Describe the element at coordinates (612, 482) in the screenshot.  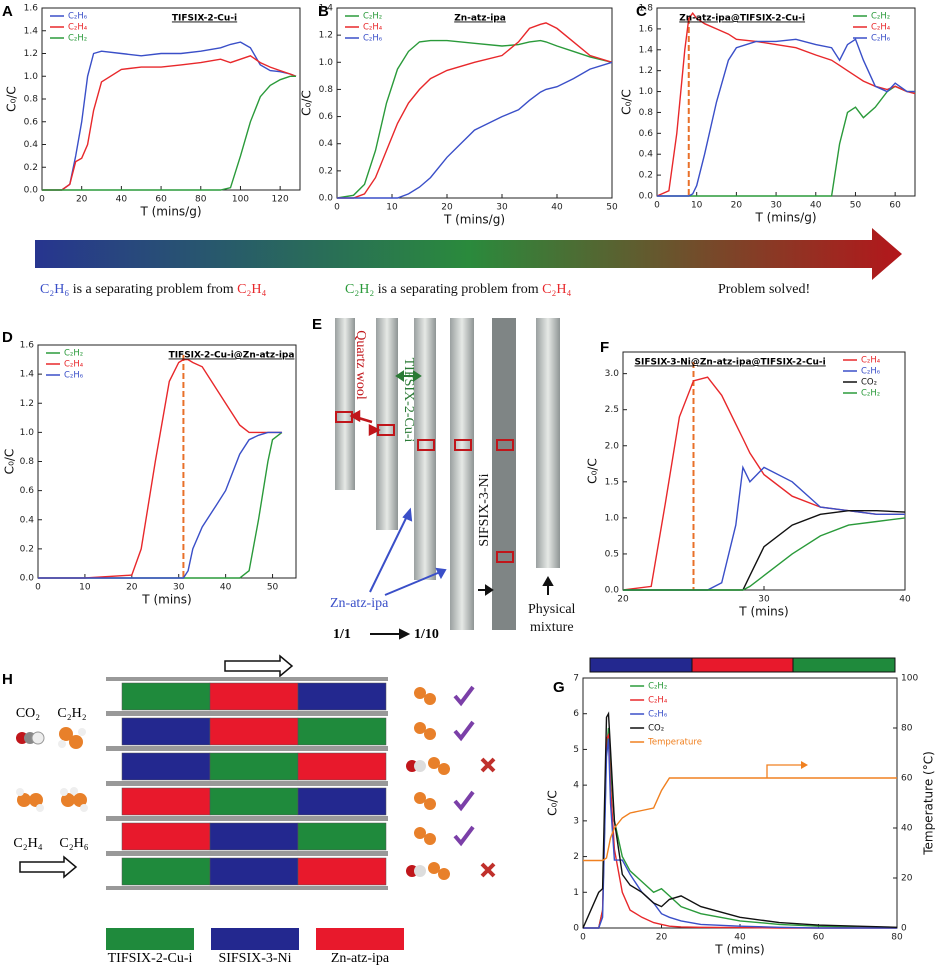
I see `y-tick-label: 1.5` at that location.